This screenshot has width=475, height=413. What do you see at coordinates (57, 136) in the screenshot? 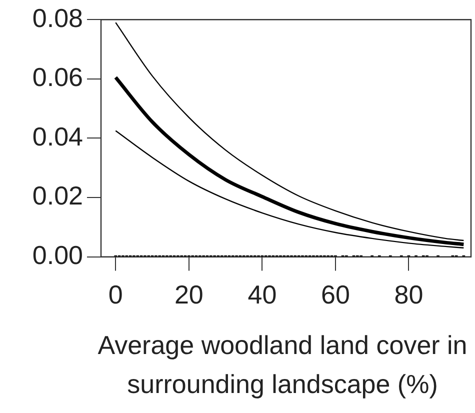
I see `y-tick-label: 0.04` at bounding box center [57, 136].